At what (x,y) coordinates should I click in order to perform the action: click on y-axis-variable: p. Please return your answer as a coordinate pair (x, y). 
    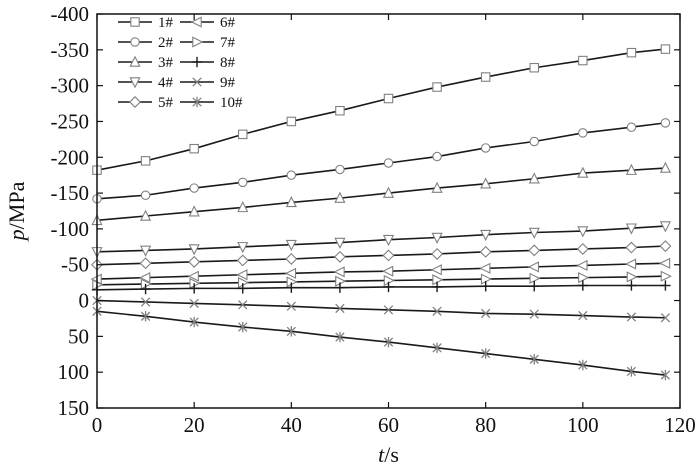
    Looking at the image, I should click on (16, 235).